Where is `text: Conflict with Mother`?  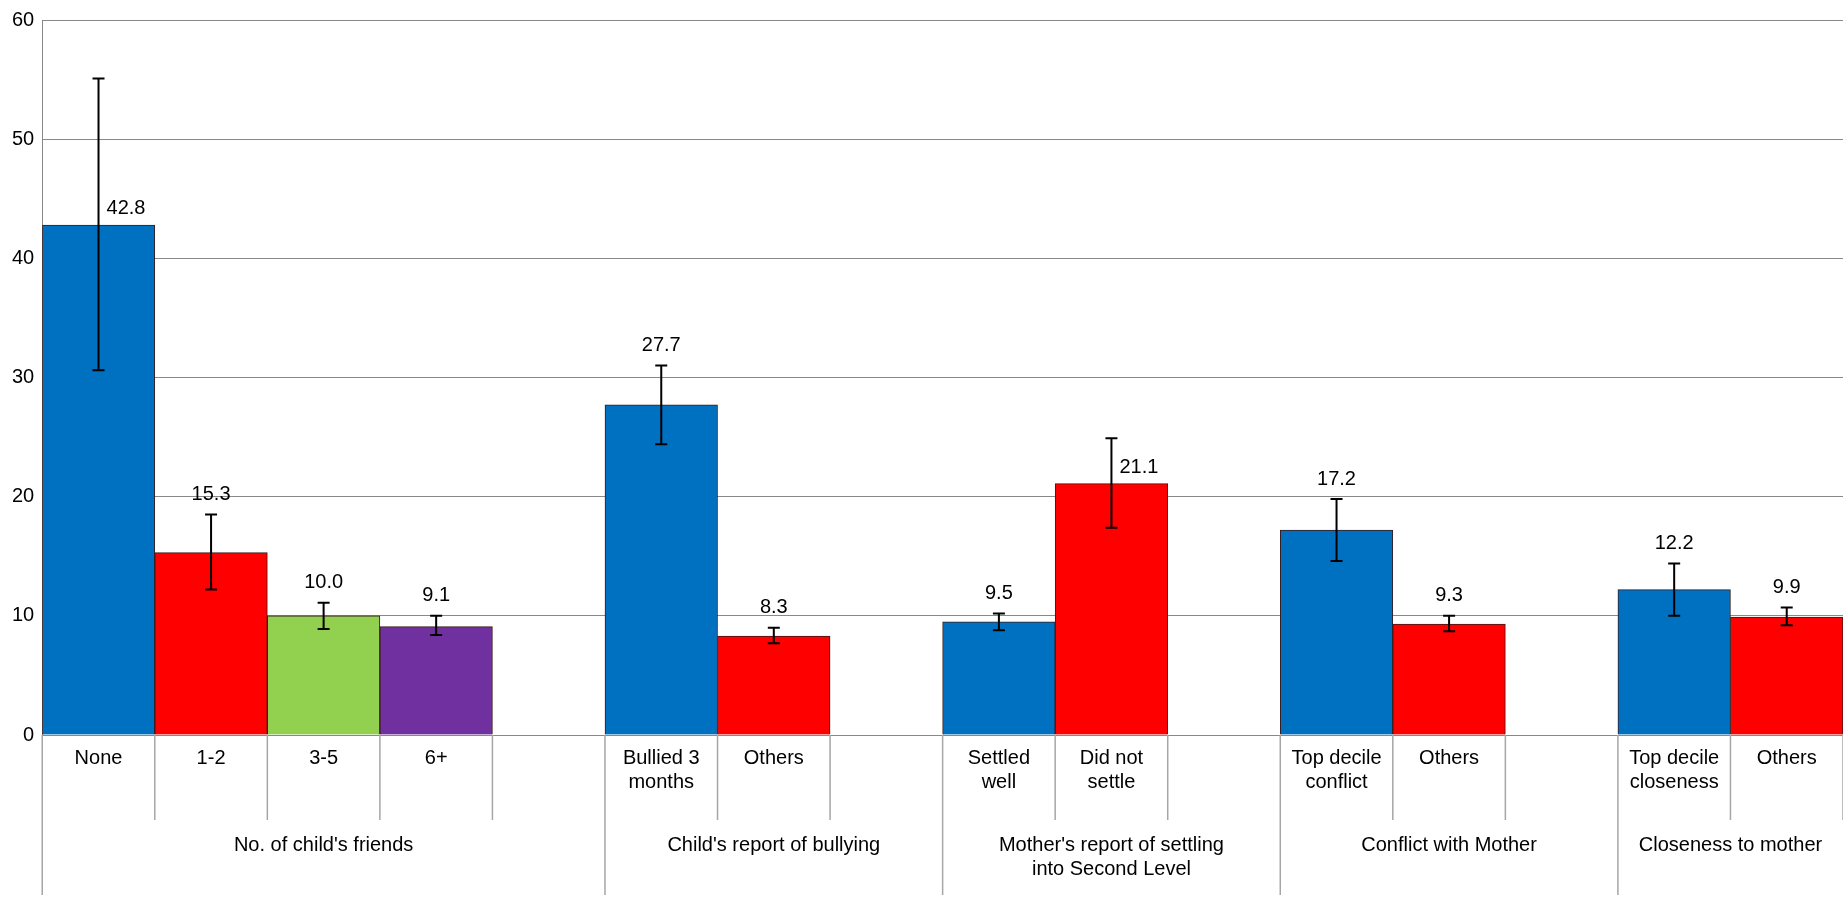
text: Conflict with Mother is located at coordinates (1449, 843).